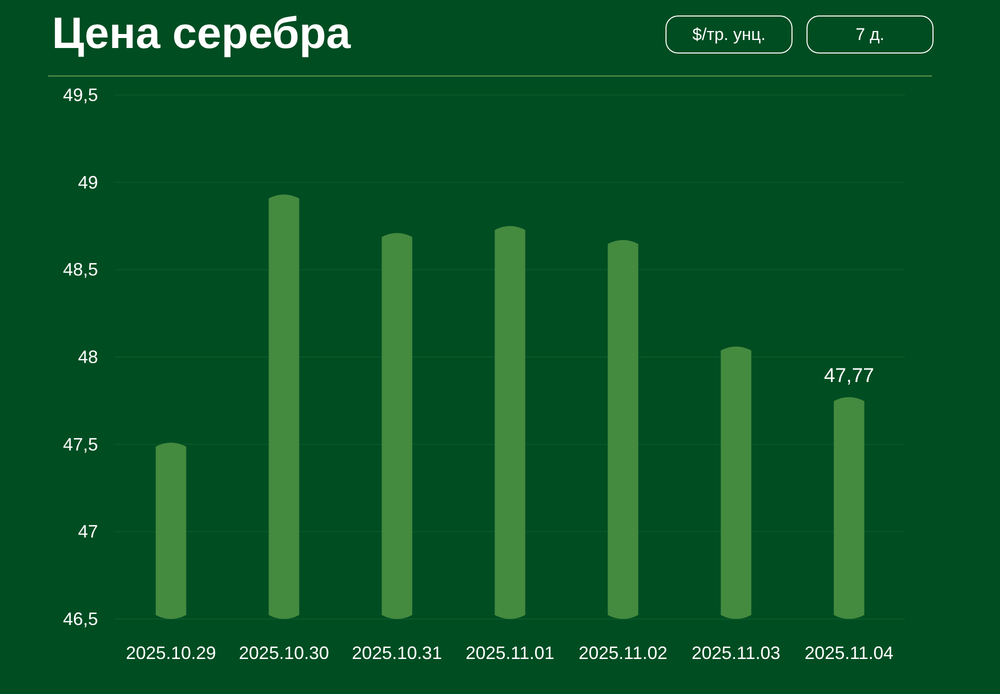 The image size is (1000, 694). I want to click on y-tick-label: 46,5, so click(80, 619).